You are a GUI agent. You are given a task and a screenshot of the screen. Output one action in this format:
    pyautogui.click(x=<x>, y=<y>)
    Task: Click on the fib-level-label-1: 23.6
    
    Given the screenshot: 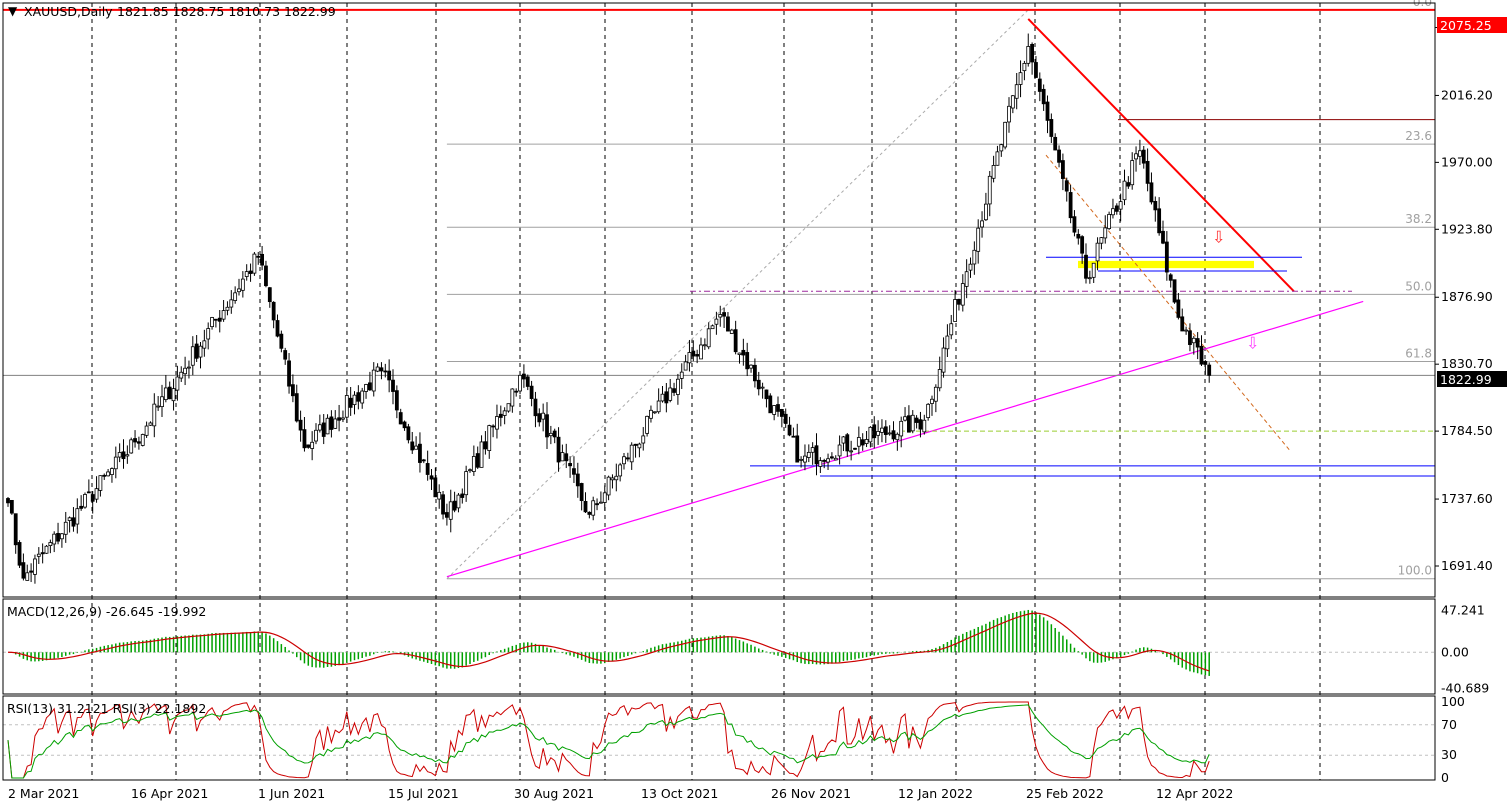 What is the action you would take?
    pyautogui.click(x=1418, y=136)
    